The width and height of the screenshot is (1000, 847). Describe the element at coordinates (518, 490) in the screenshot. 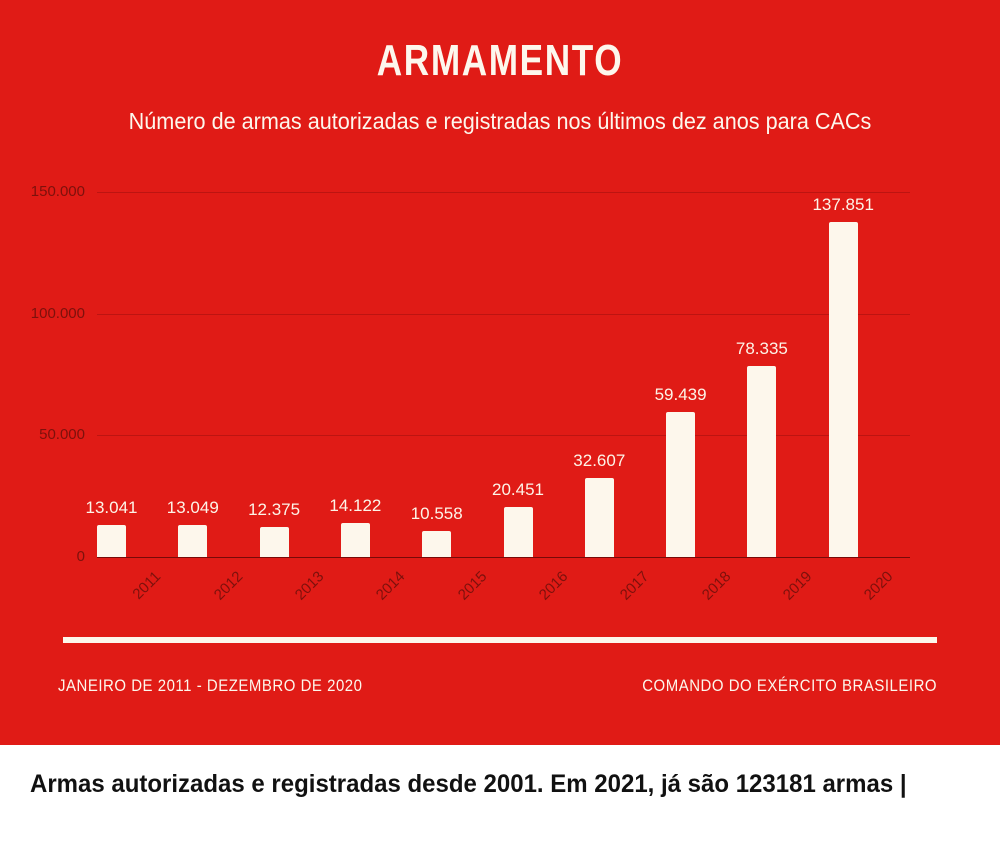

I see `bar-value-label: 20.451` at that location.